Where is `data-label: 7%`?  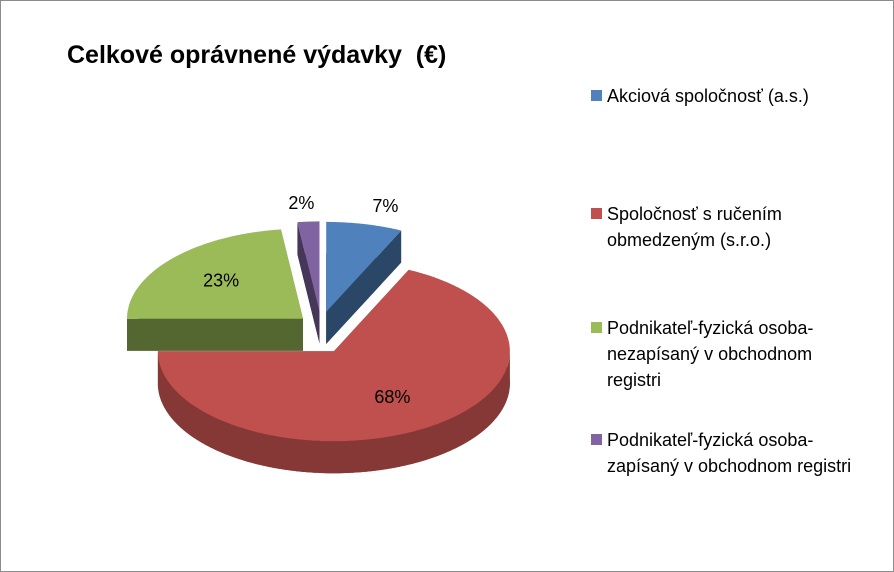 data-label: 7% is located at coordinates (385, 206).